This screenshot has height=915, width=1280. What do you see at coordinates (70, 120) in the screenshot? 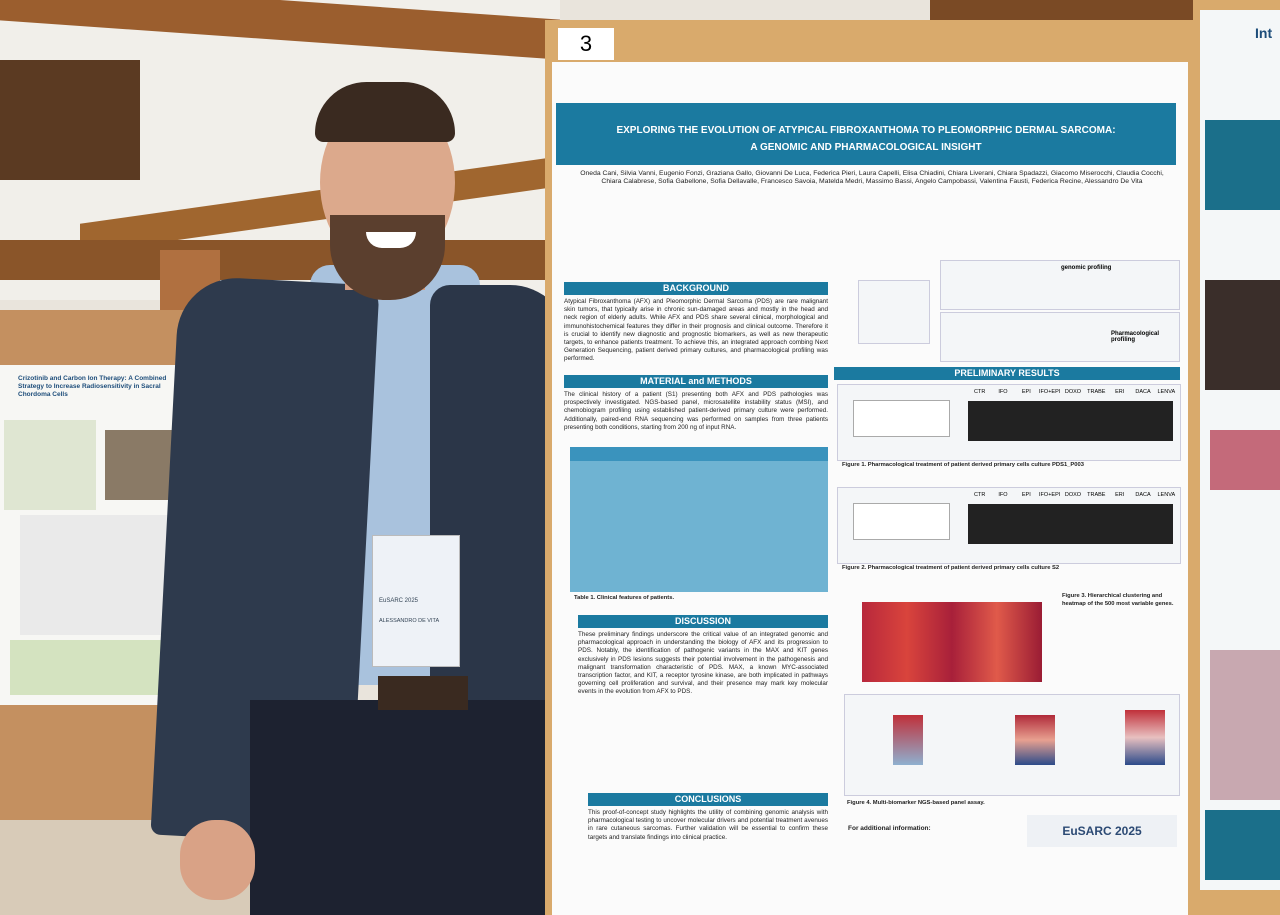
I see `beam` at bounding box center [70, 120].